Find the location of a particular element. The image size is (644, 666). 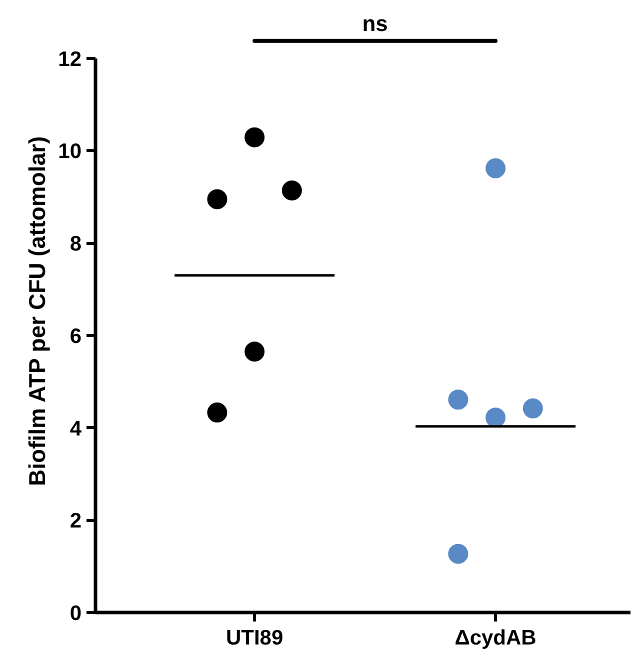

y-tick-label: 0 is located at coordinates (76, 613).